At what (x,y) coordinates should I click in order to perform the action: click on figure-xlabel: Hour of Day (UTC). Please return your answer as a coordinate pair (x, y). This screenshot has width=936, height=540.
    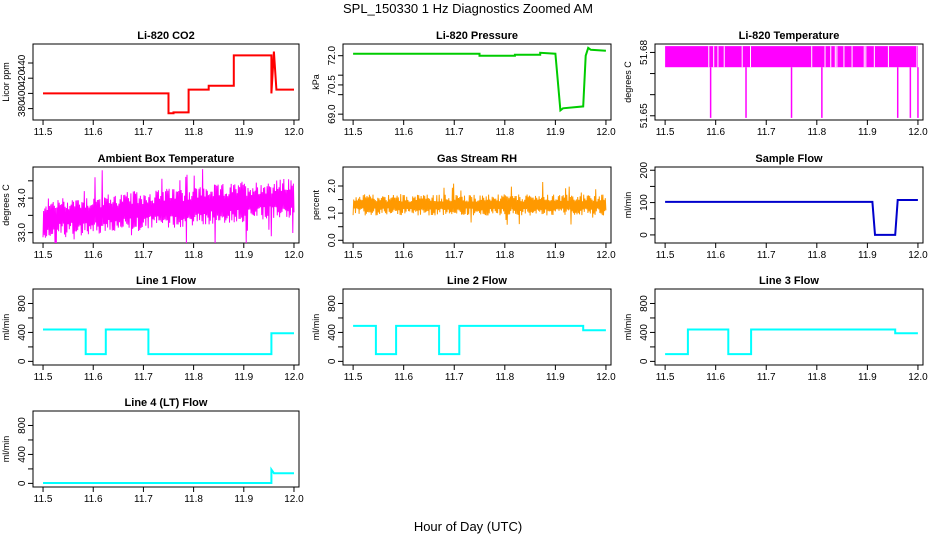
    Looking at the image, I should click on (468, 526).